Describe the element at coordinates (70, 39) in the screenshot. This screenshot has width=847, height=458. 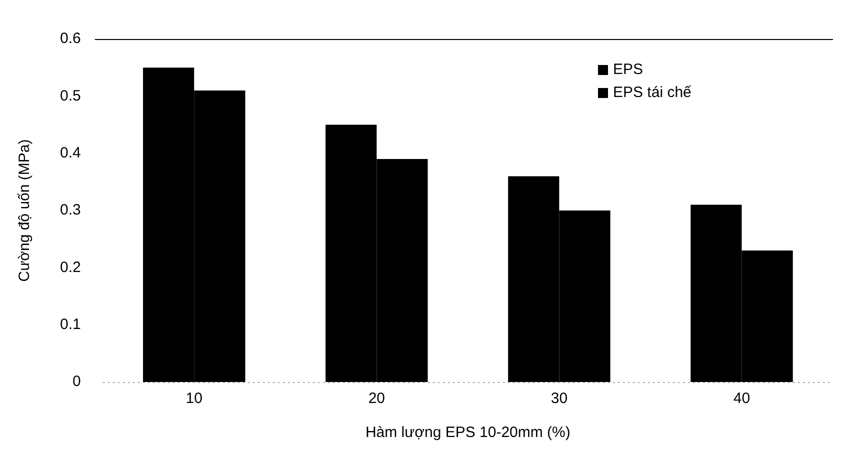
I see `y-tick-label: 0.6` at that location.